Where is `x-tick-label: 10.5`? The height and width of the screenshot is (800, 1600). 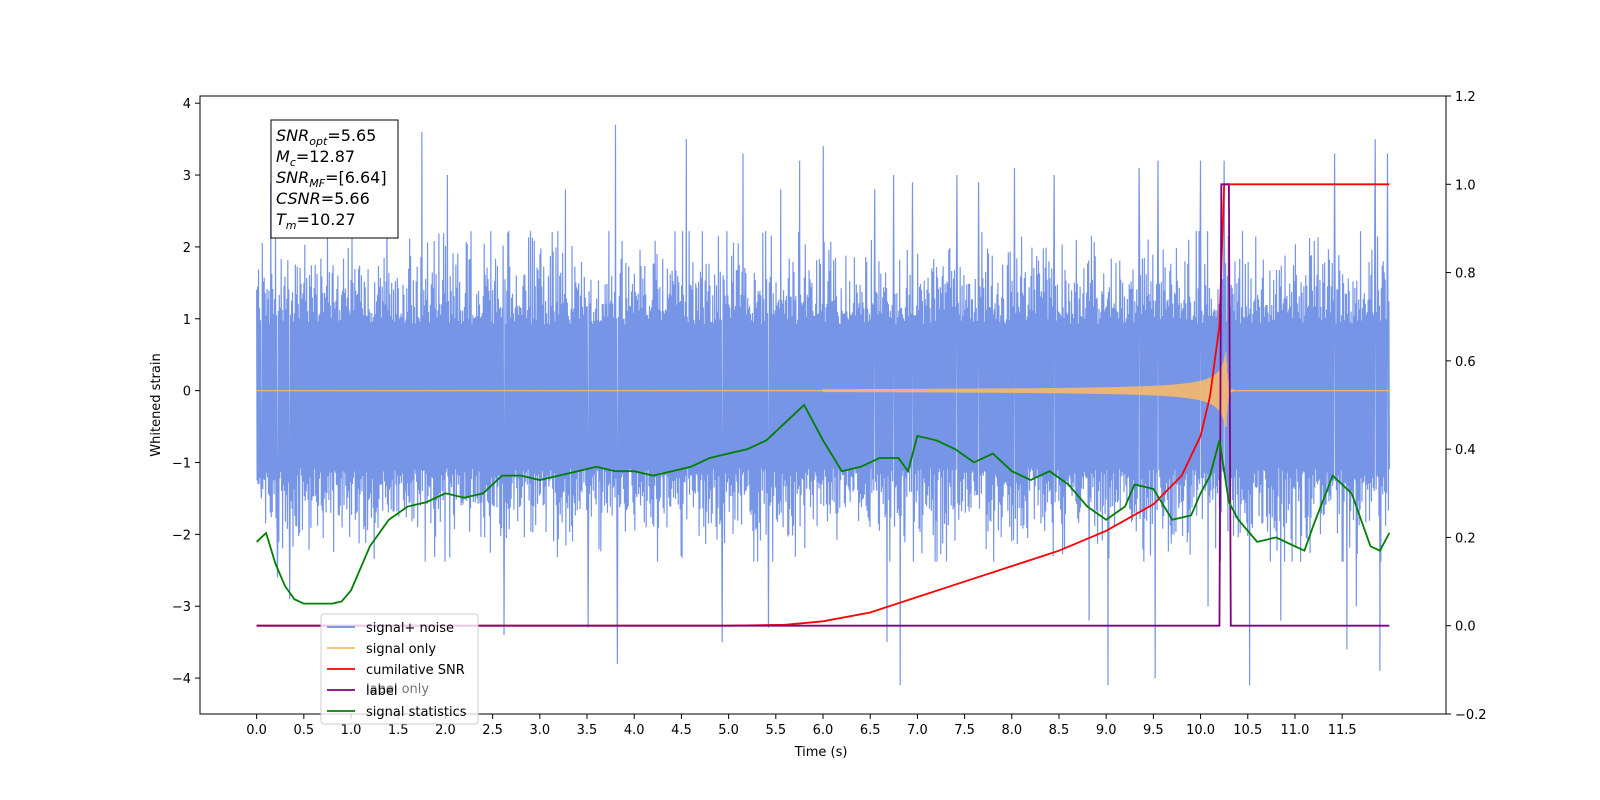
x-tick-label: 10.5 is located at coordinates (1247, 730).